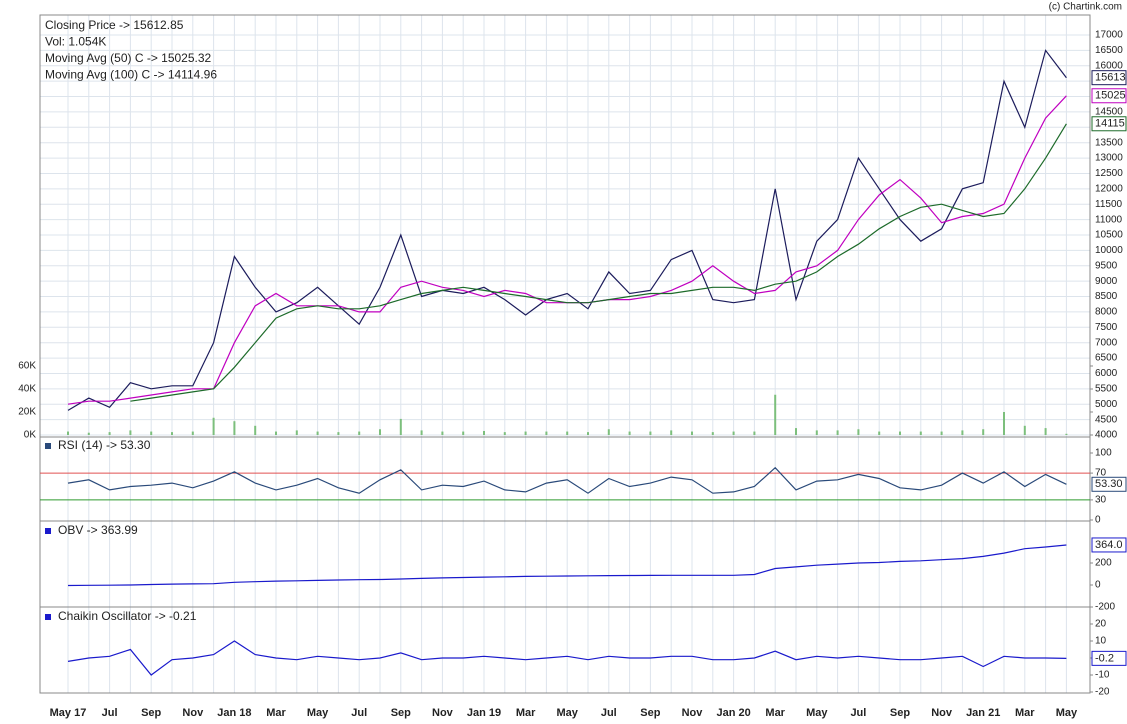 Image resolution: width=1127 pixels, height=724 pixels. I want to click on y-tick-label: 13000, so click(1109, 158).